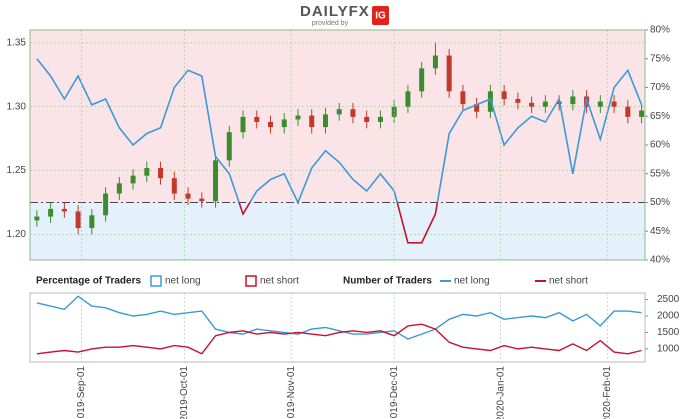 The width and height of the screenshot is (680, 419). I want to click on y2-tick-label: 45%, so click(660, 231).